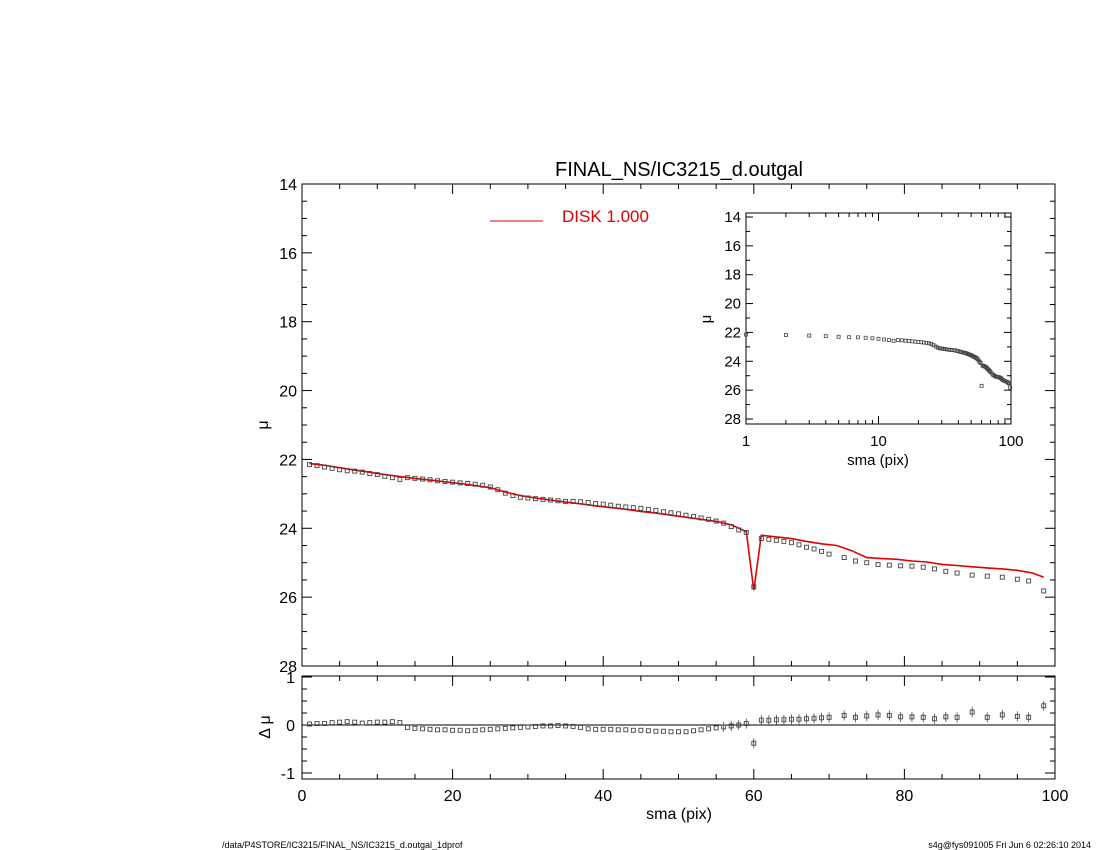  Describe the element at coordinates (302, 796) in the screenshot. I see `x-tick-label: 0` at that location.